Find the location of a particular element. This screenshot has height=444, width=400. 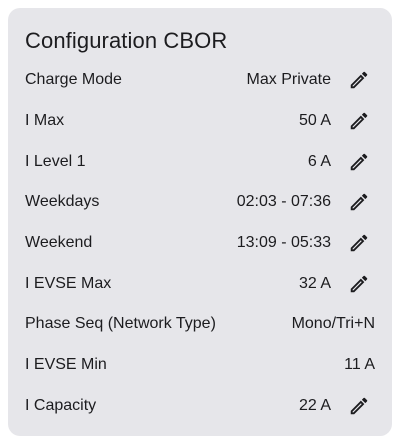

row-label: Weekdays is located at coordinates (62, 202).